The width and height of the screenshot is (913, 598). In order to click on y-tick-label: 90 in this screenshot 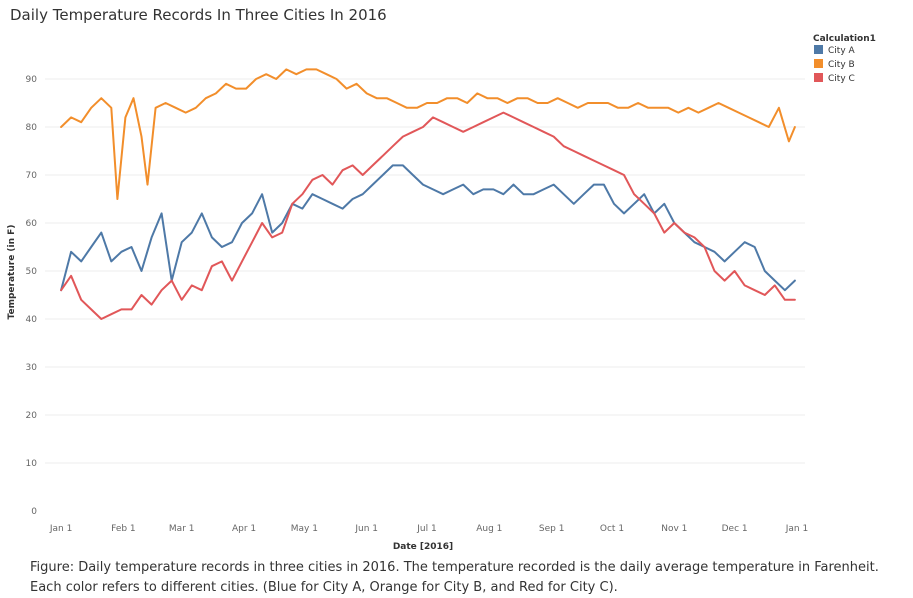, I will do `click(32, 80)`.